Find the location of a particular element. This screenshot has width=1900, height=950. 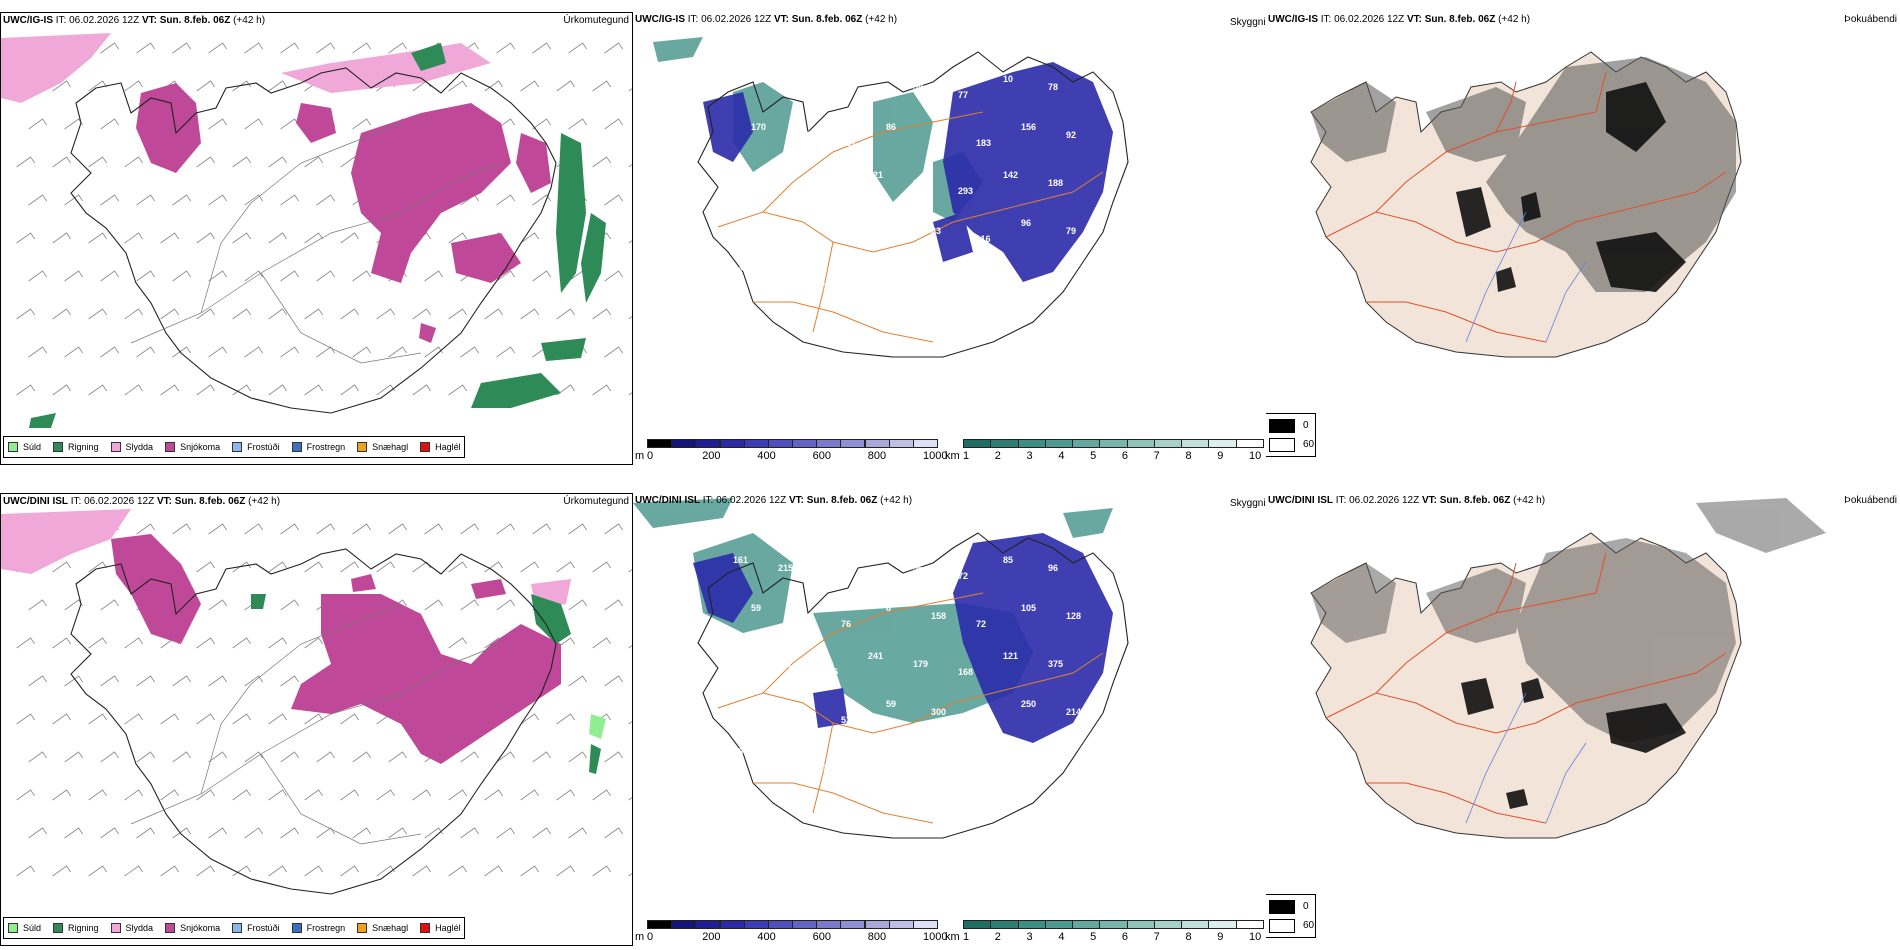

legend-label: Snæhagl is located at coordinates (390, 447).